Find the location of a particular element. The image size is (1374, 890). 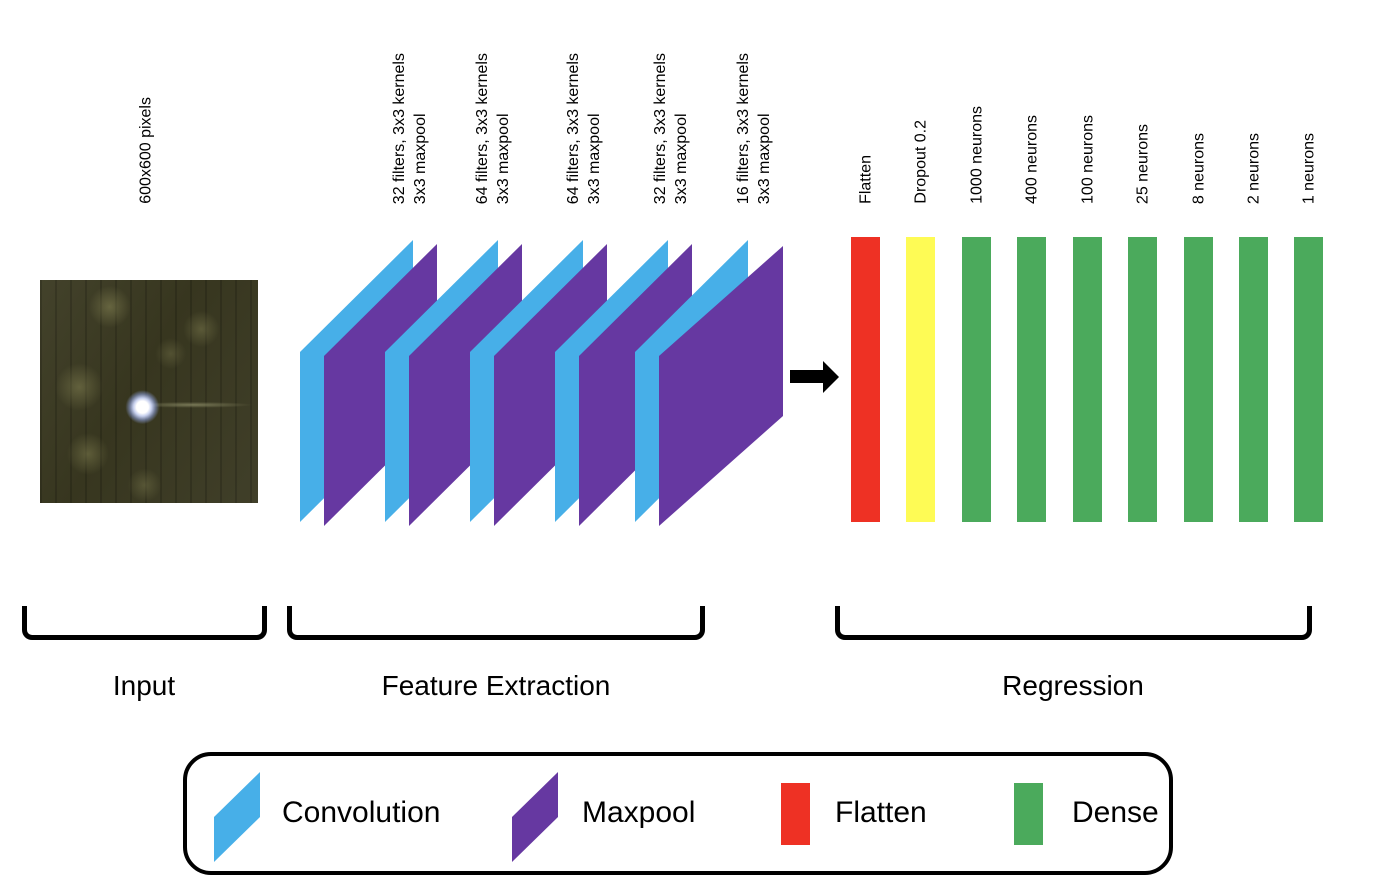

section-label-feature: Feature Extraction is located at coordinates (496, 685).